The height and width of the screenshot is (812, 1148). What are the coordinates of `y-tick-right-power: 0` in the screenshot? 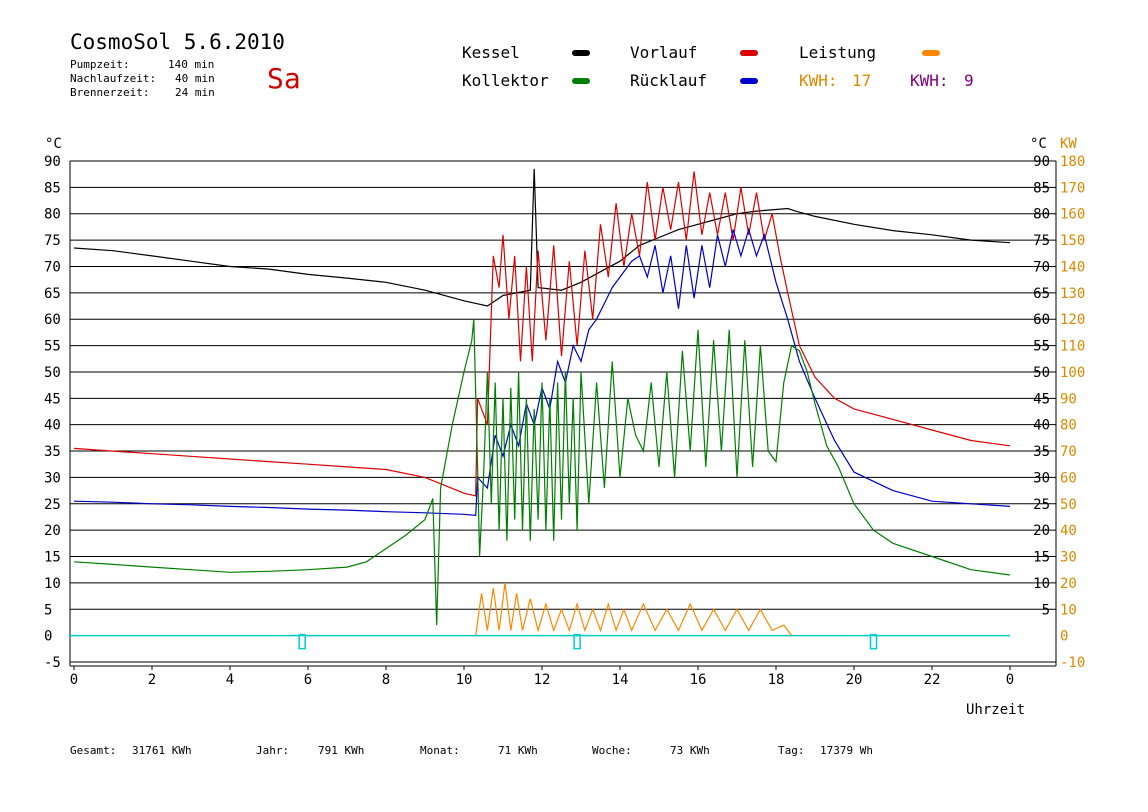 It's located at (1064, 637).